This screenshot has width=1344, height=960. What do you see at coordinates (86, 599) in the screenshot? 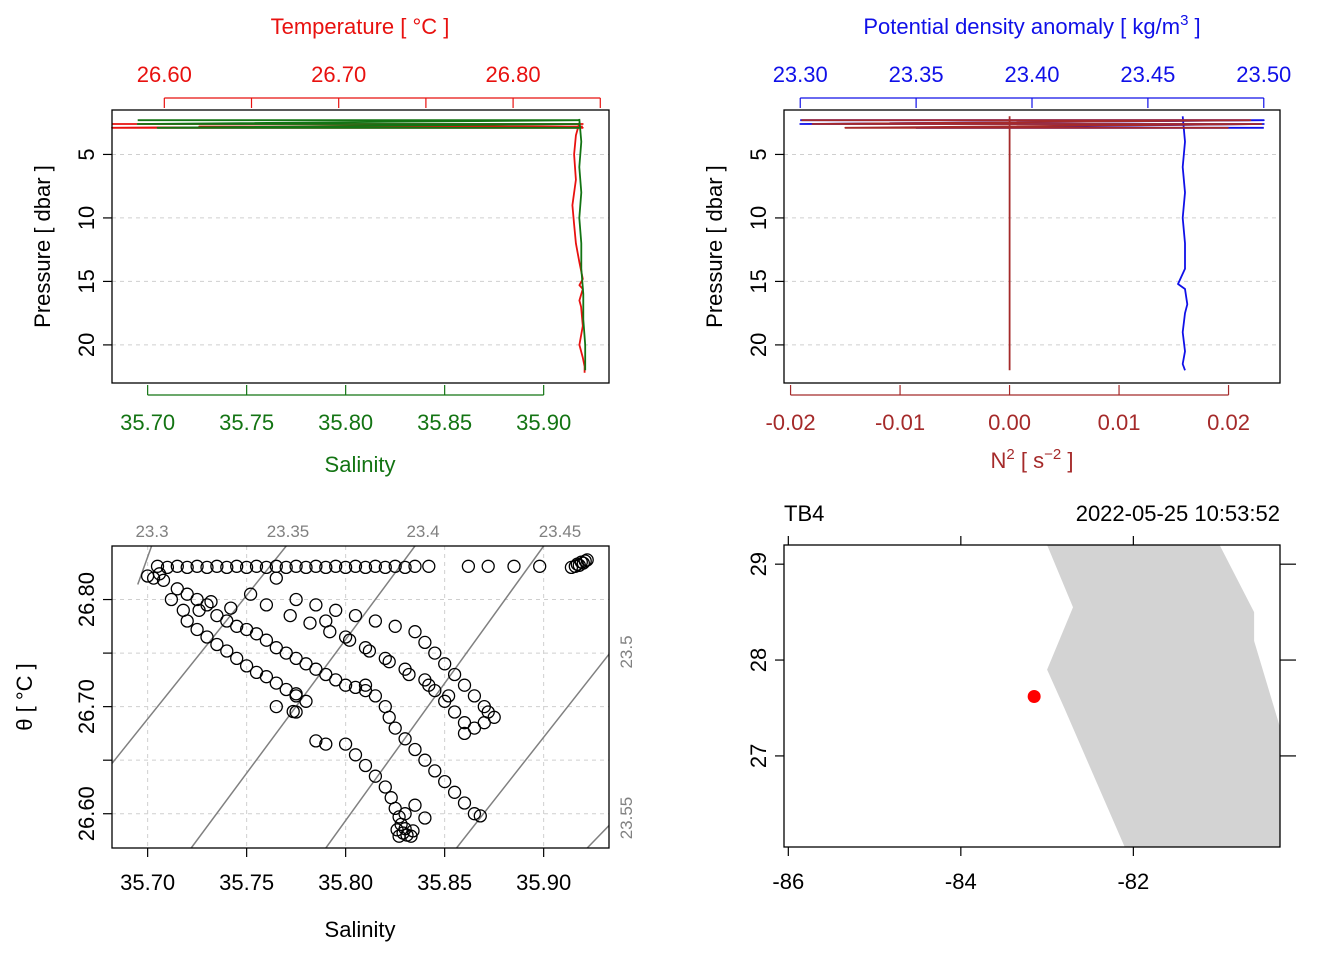
I see `ts-y-tick-label: 26.80` at bounding box center [86, 599].